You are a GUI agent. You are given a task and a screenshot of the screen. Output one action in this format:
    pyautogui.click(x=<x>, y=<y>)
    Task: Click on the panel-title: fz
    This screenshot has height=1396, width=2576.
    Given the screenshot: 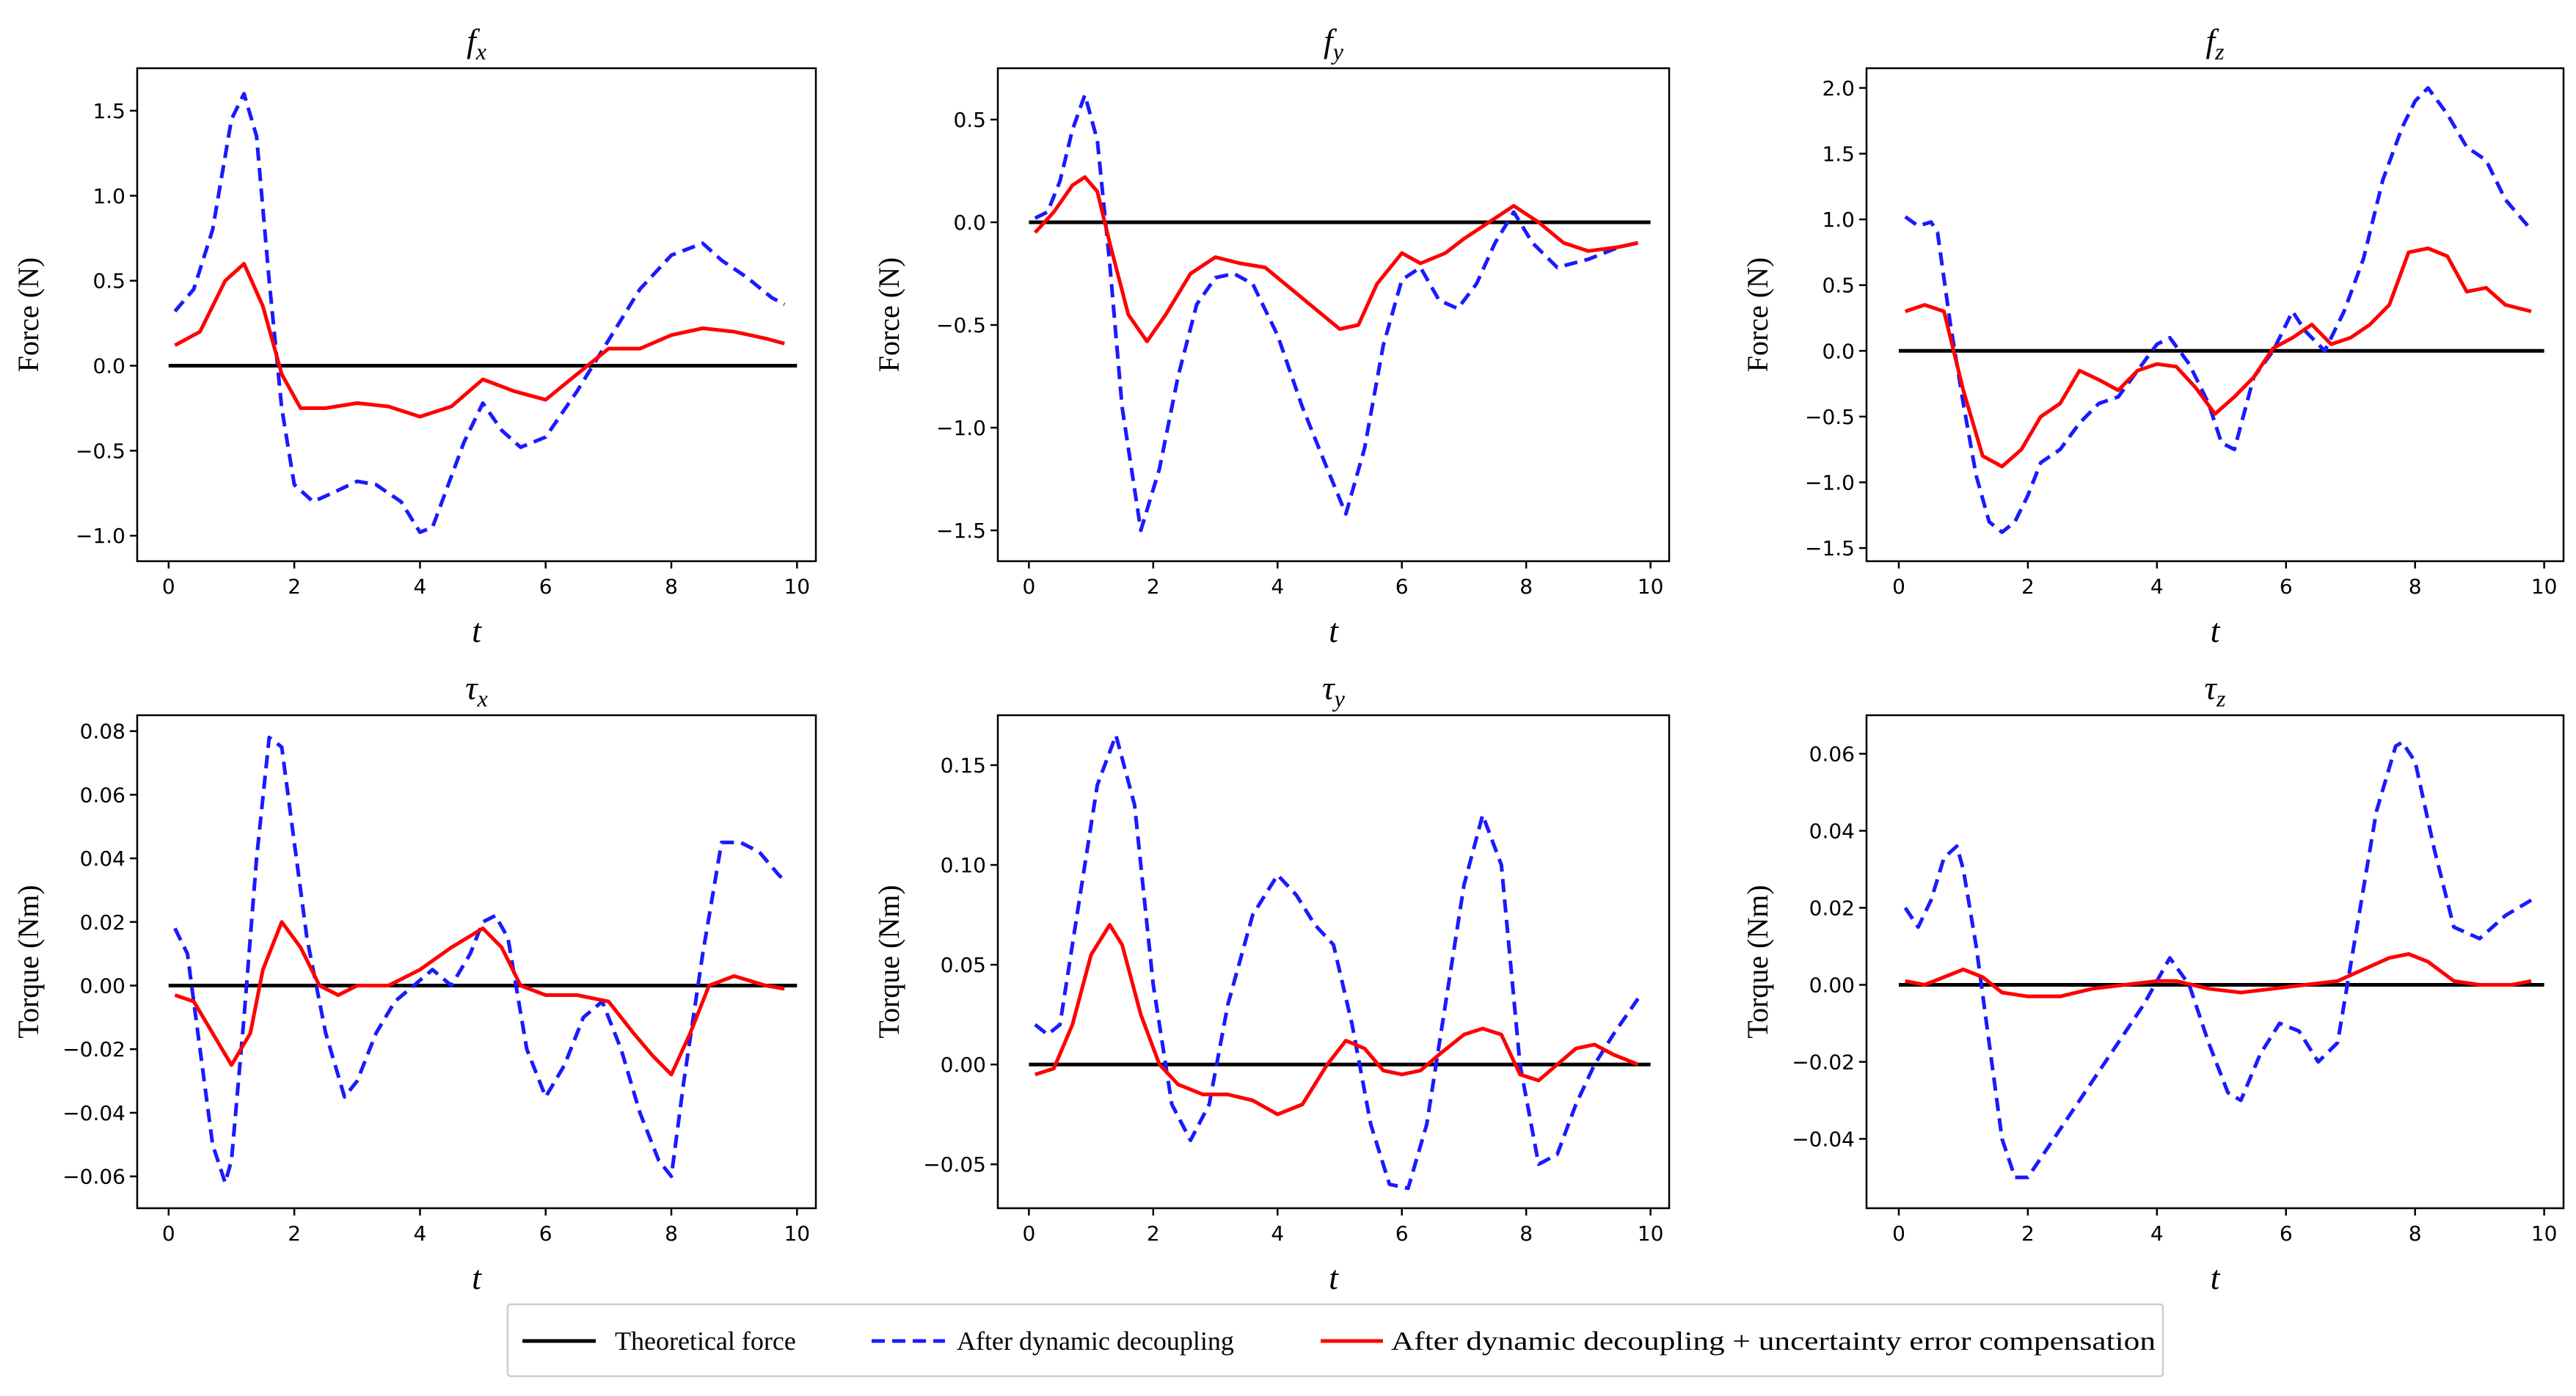 What is the action you would take?
    pyautogui.click(x=2215, y=44)
    